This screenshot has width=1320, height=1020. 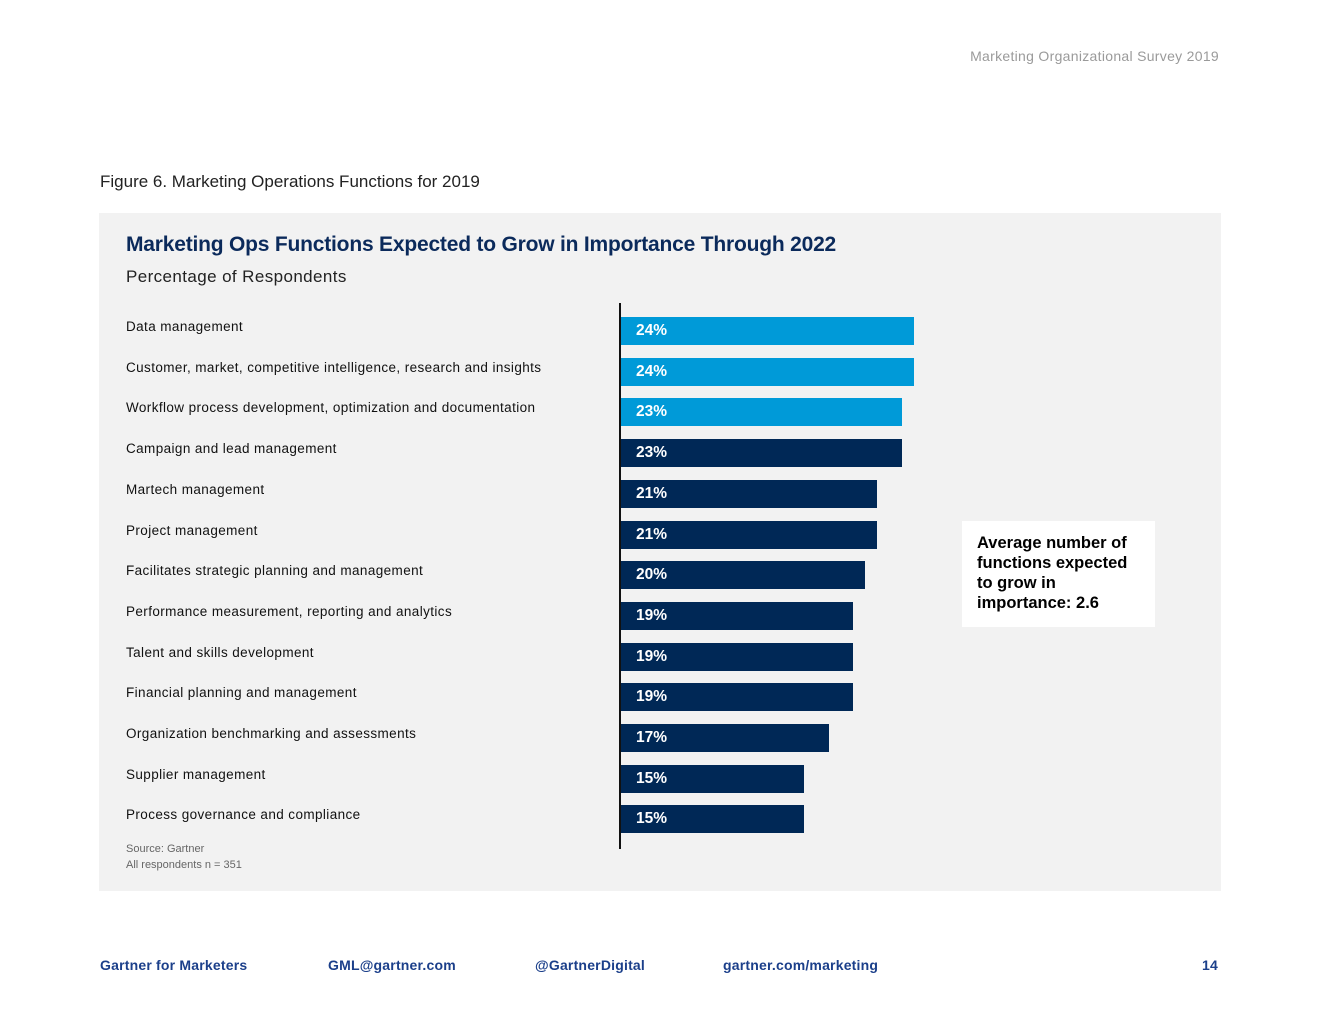 I want to click on footer-email-link: GML@gartner.com, so click(x=392, y=965).